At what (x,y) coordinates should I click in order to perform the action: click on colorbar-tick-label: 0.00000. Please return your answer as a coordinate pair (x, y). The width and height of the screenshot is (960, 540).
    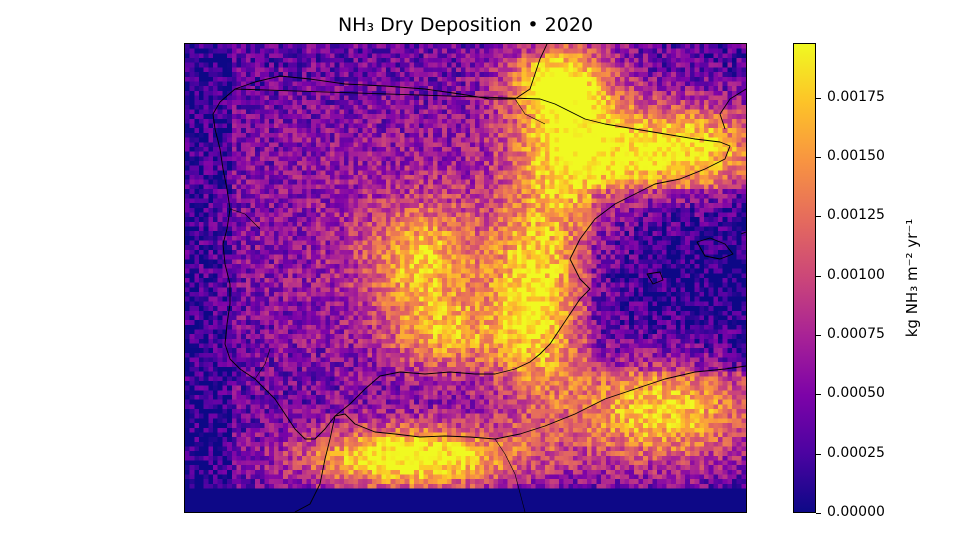
    Looking at the image, I should click on (856, 512).